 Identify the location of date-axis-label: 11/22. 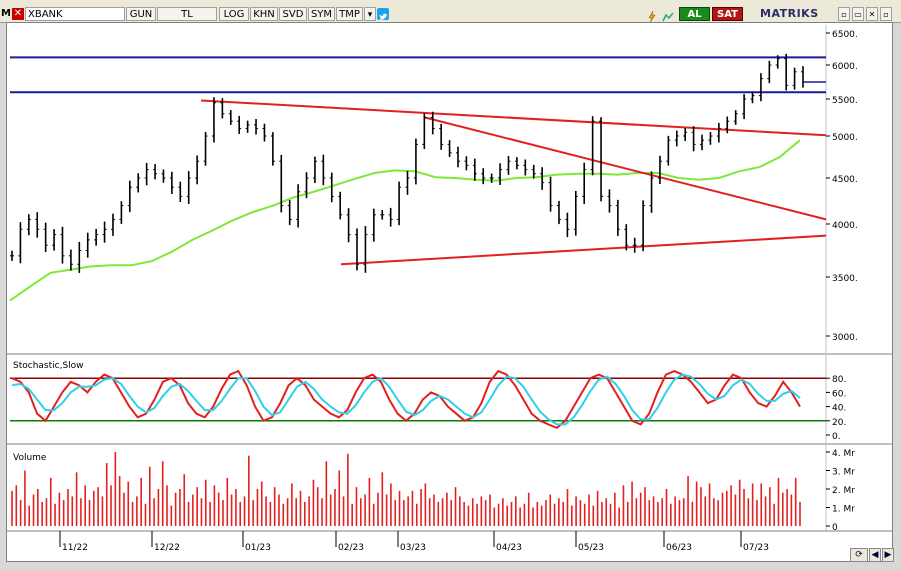
(75, 548).